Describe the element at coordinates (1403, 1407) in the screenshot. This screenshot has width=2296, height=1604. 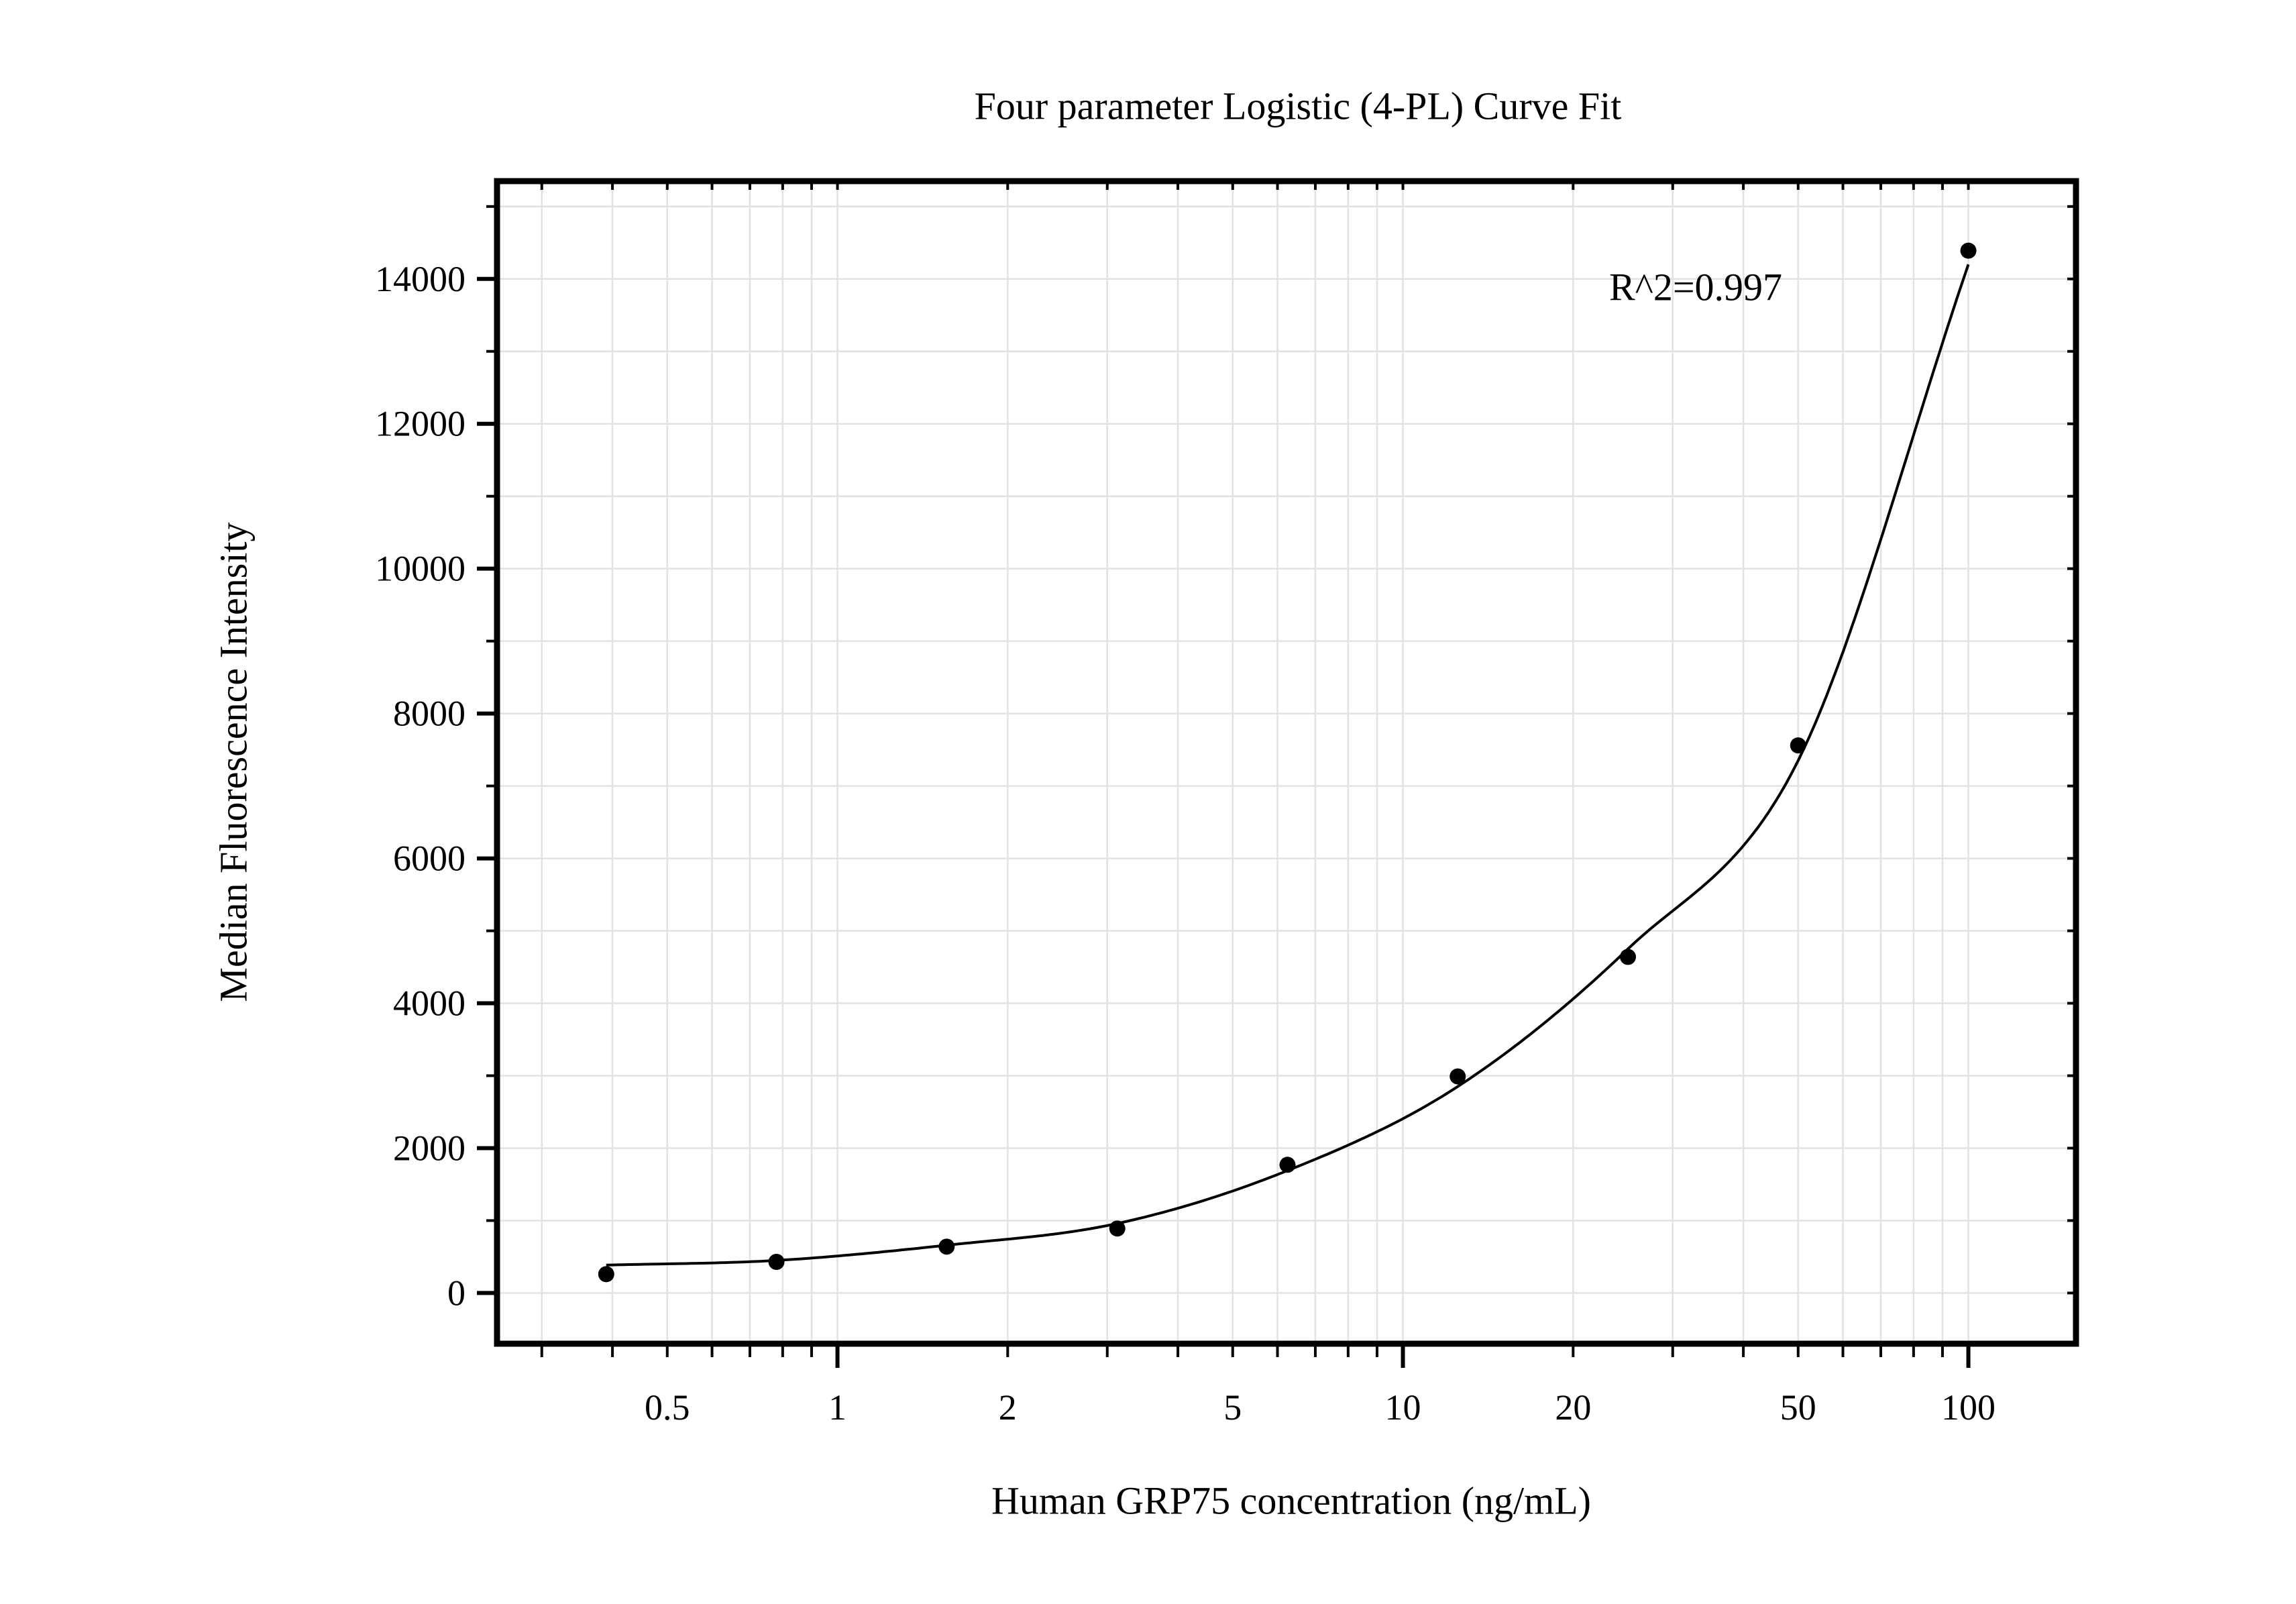
I see `x-tick-label: 10` at that location.